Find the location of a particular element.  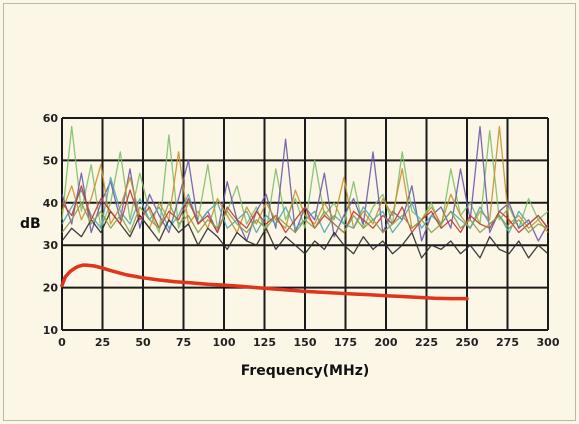

y-tick-40: 40 is located at coordinates (51, 203).